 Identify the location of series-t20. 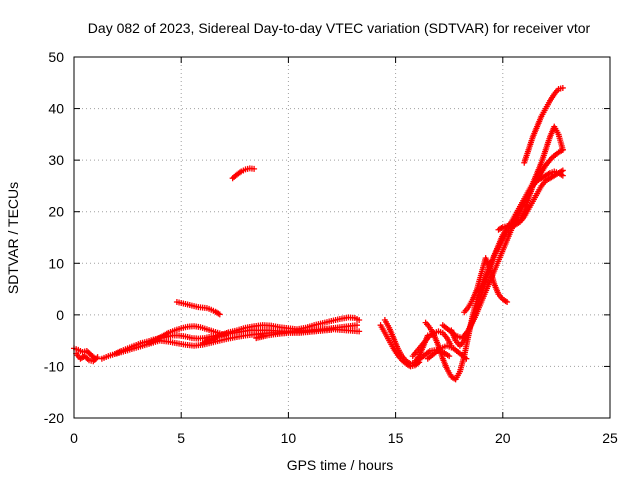
(433, 355).